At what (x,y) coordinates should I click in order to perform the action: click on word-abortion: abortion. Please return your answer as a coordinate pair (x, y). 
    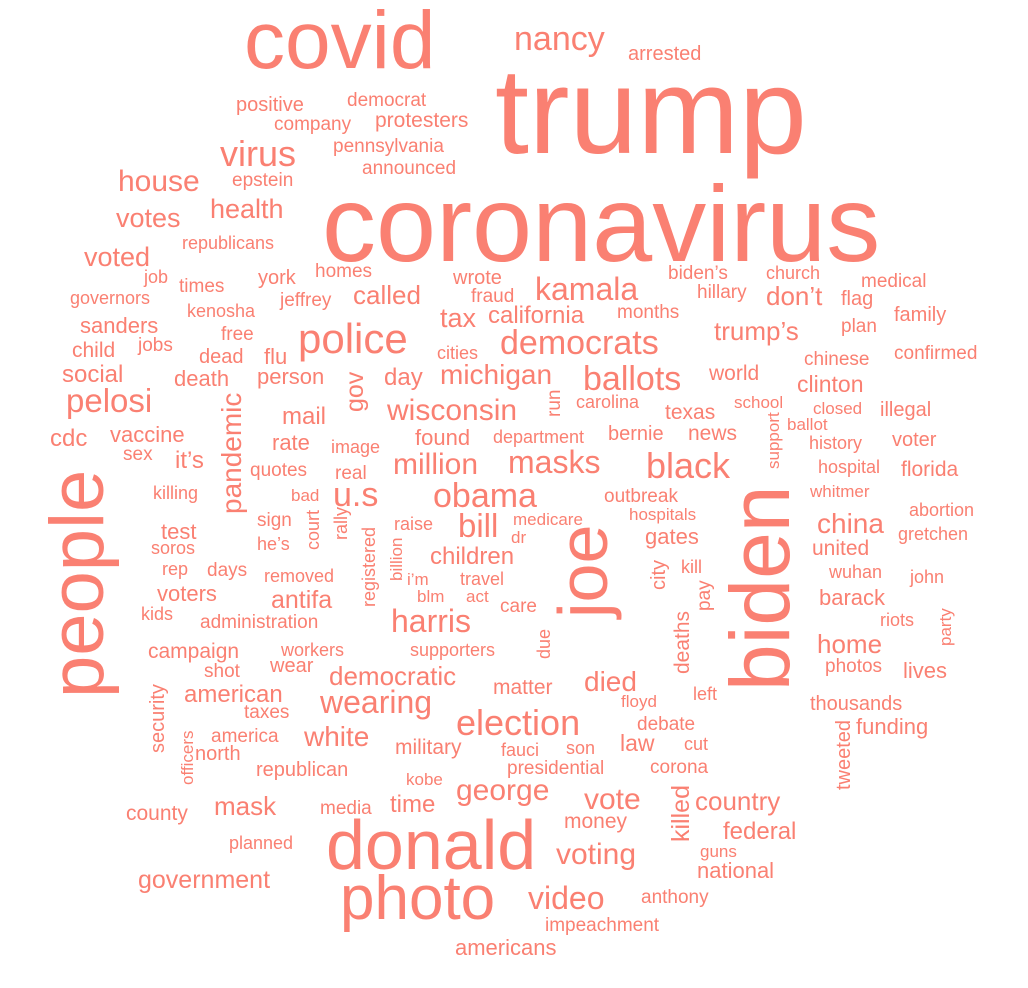
    Looking at the image, I should click on (942, 510).